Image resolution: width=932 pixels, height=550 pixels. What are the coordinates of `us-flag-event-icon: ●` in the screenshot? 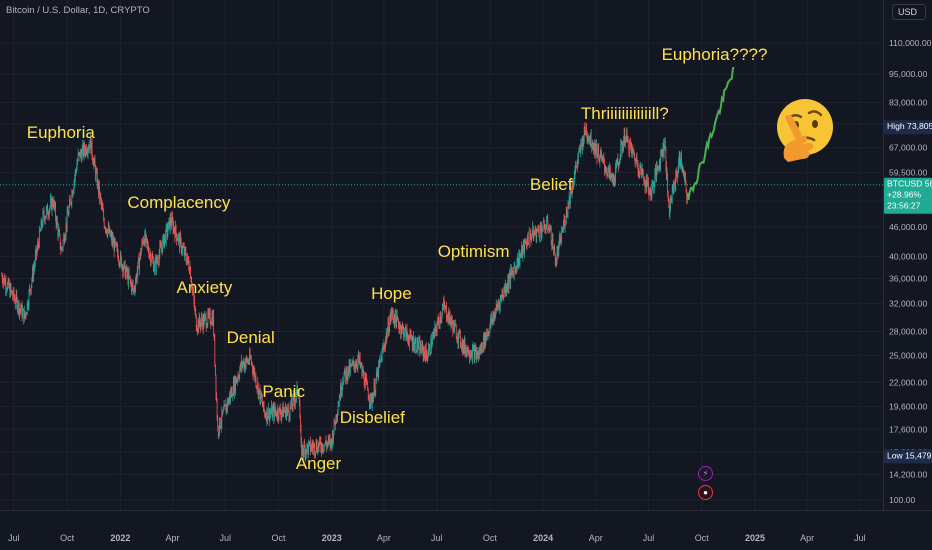 It's located at (705, 492).